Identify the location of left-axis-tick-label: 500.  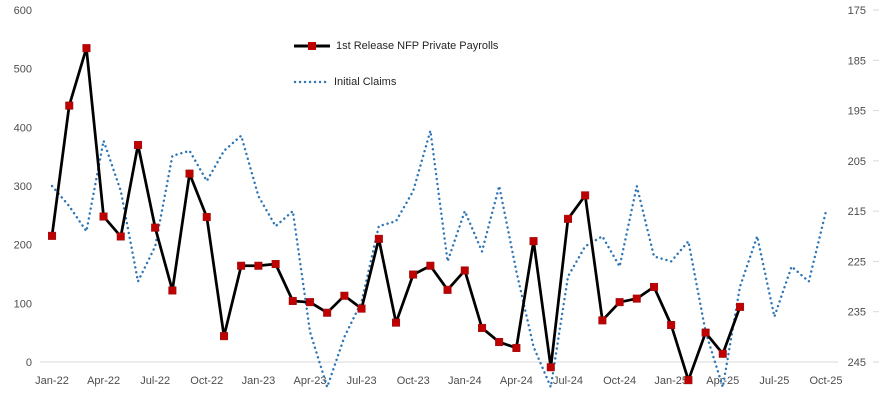
(23, 70).